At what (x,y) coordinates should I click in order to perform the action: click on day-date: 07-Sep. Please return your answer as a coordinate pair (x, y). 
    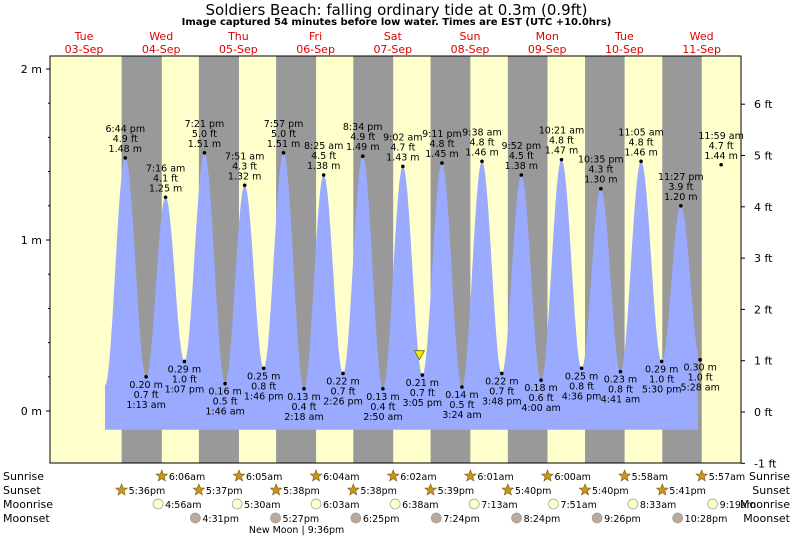
    Looking at the image, I should click on (392, 49).